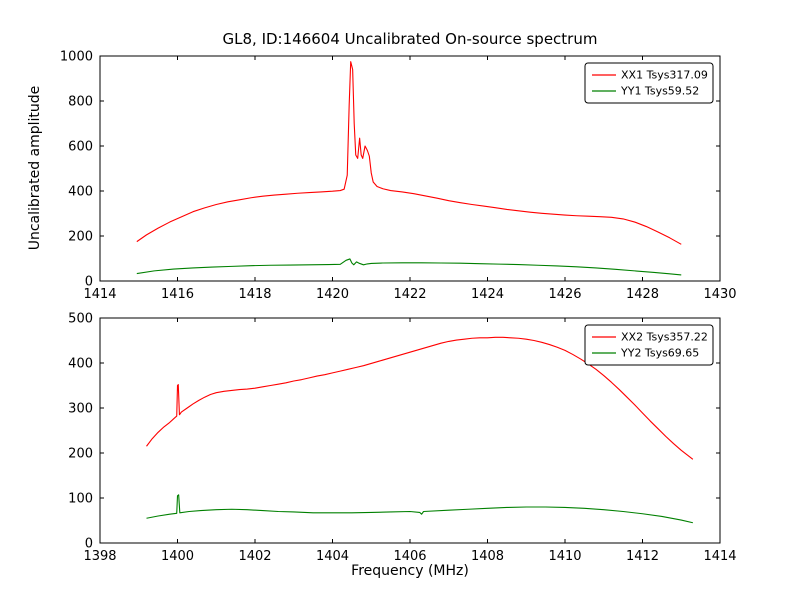 The width and height of the screenshot is (800, 600). I want to click on x-tick-label: 1418, so click(254, 294).